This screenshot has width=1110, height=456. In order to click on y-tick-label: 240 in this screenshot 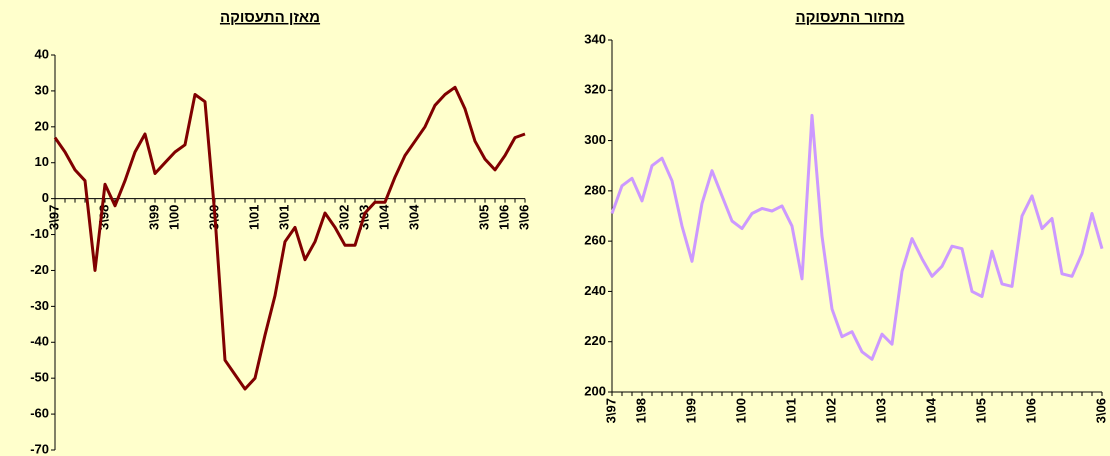, I will do `click(595, 290)`.